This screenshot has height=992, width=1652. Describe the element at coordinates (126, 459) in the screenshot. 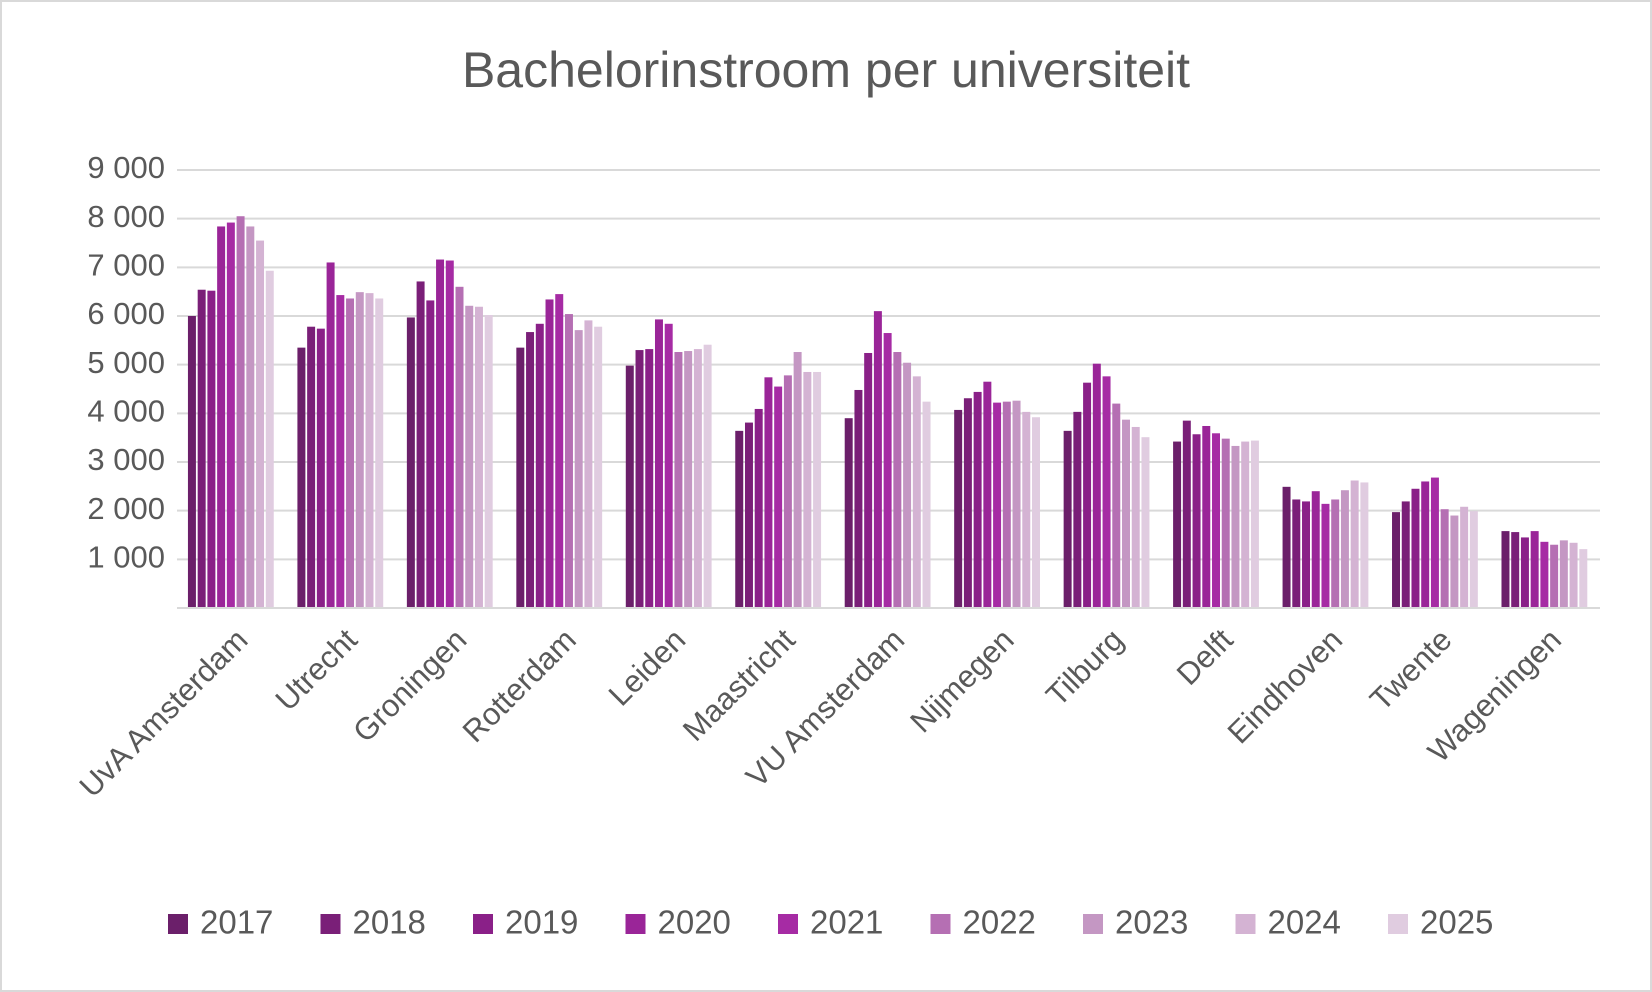

I see `y-tick-label: 3 000` at that location.